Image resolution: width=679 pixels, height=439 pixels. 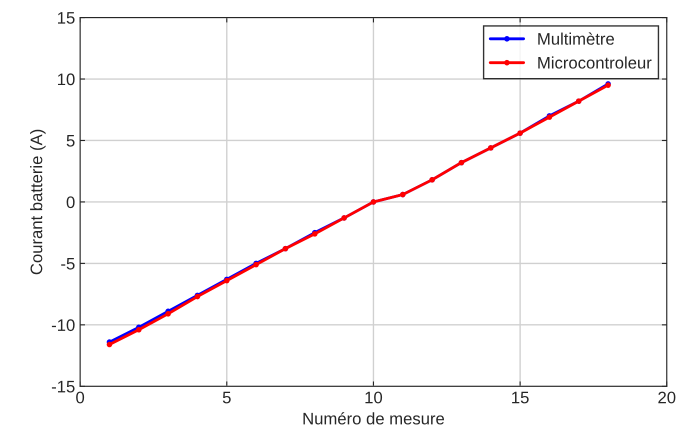 What do you see at coordinates (595, 62) in the screenshot?
I see `legend-label: Microcontroleur` at bounding box center [595, 62].